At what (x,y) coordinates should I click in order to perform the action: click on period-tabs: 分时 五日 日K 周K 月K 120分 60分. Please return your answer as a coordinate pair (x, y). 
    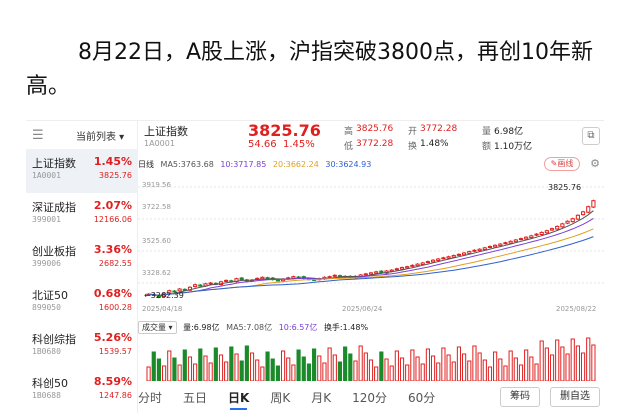
    Looking at the image, I should click on (371, 397).